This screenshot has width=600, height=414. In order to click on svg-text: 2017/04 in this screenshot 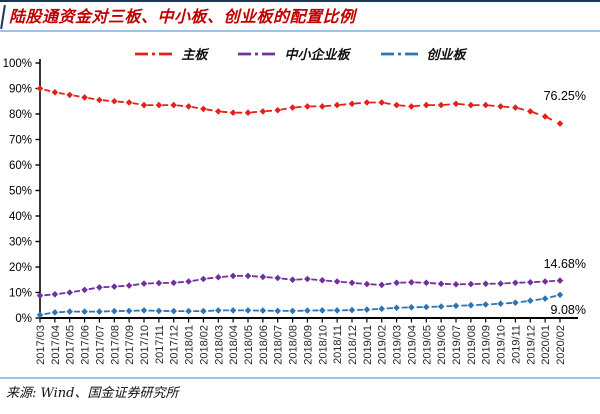, I will do `click(56, 345)`.